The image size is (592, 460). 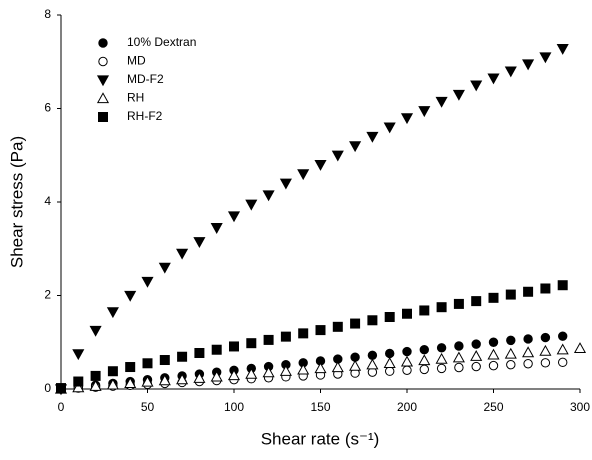 What do you see at coordinates (493, 407) in the screenshot?
I see `x-tick-label: 250` at bounding box center [493, 407].